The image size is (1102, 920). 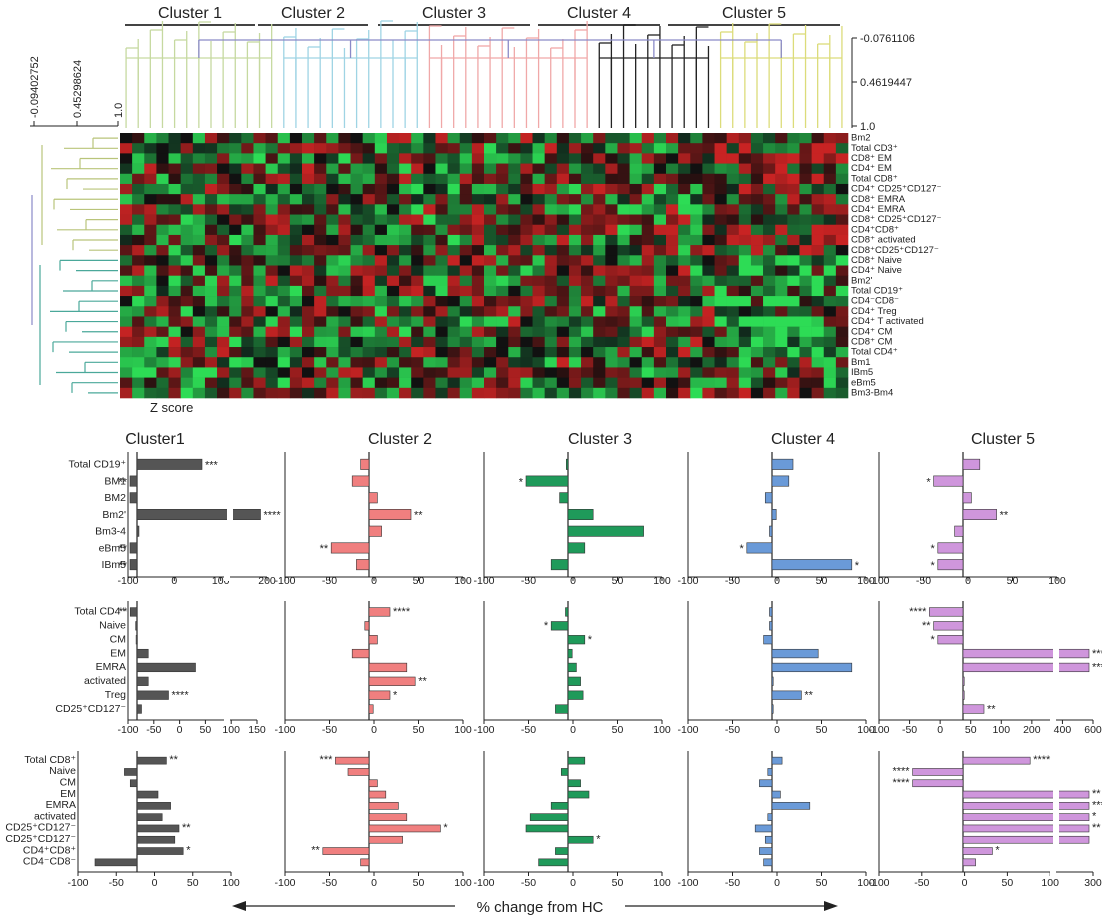 I want to click on x-tick-label: -100, so click(x=687, y=730).